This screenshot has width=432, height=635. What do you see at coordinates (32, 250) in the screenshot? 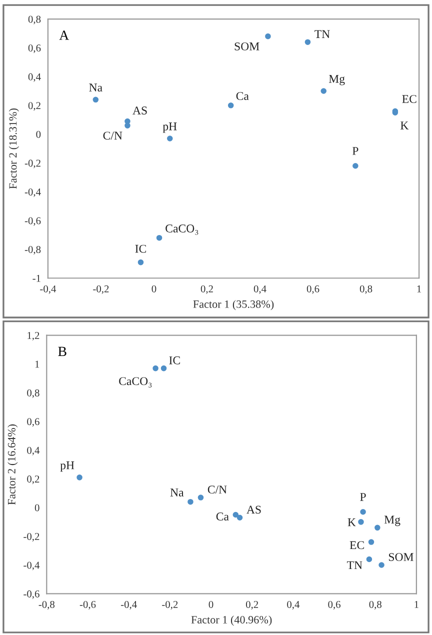
I see `y-tick-label: -0,8` at bounding box center [32, 250].